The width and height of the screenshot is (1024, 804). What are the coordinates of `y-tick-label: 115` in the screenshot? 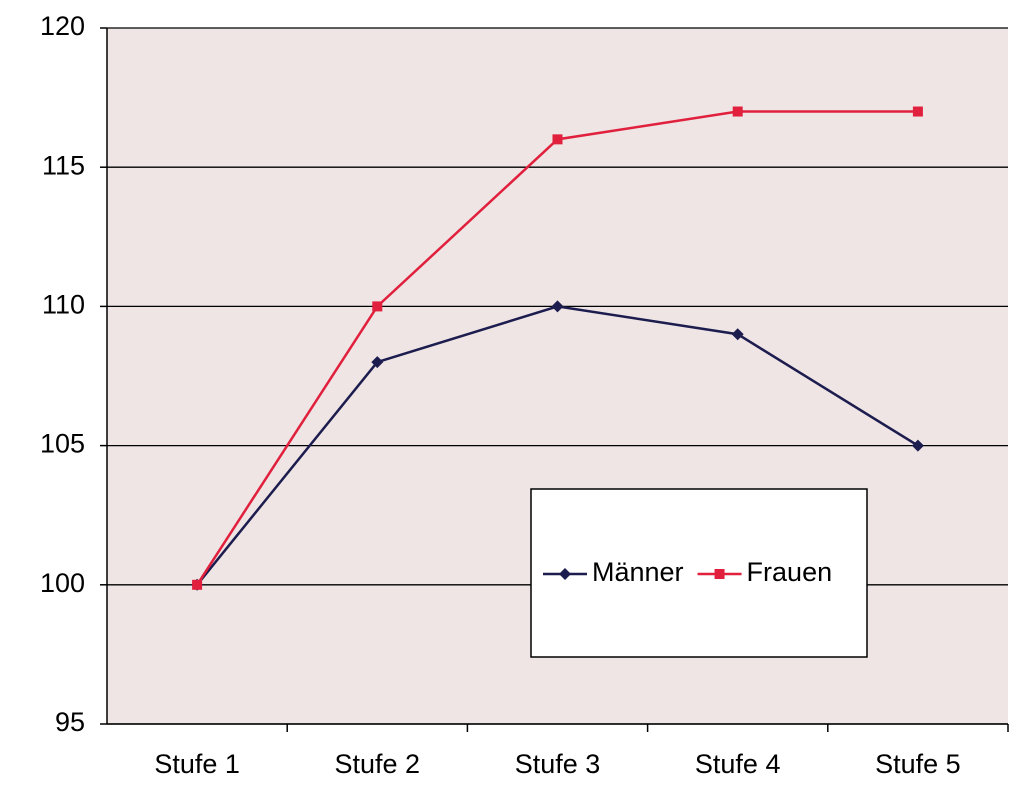 It's located at (63, 165).